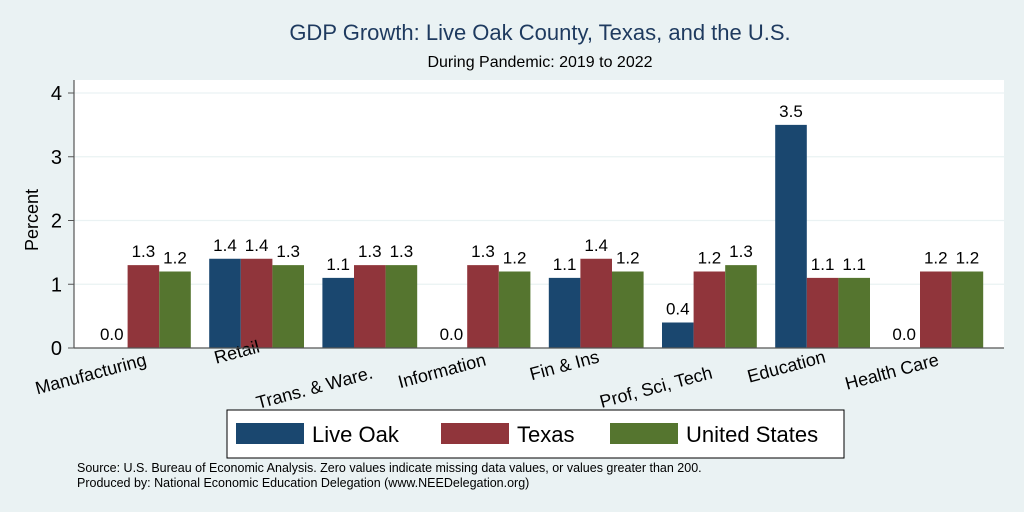 The image size is (1024, 512). Describe the element at coordinates (539, 62) in the screenshot. I see `chart-subtitle: During Pandemic: 2019 to 2022` at that location.